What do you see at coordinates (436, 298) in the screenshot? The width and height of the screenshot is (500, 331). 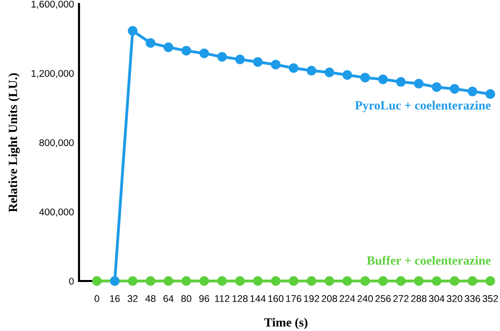 I see `x-tick-label: 304` at bounding box center [436, 298].